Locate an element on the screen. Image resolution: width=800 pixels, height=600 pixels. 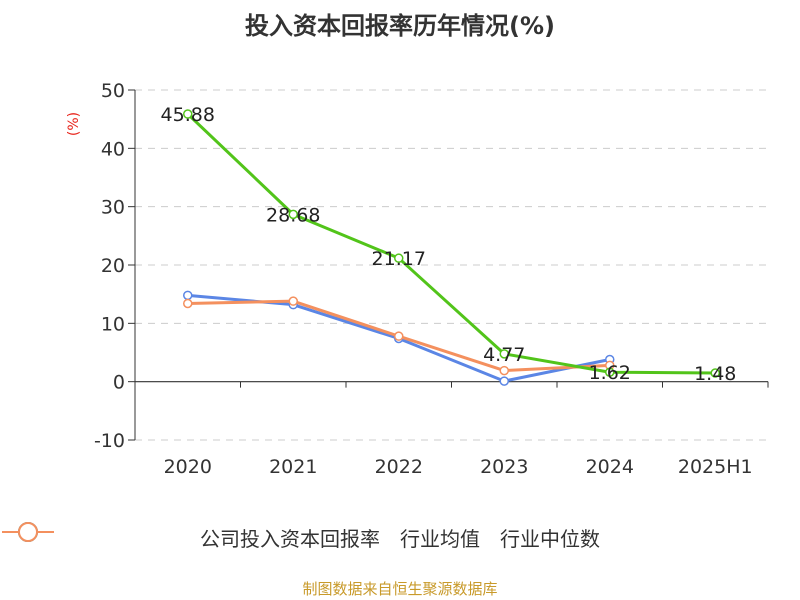
legend-item-industry-median: 行业中位数 is located at coordinates (301, 537).